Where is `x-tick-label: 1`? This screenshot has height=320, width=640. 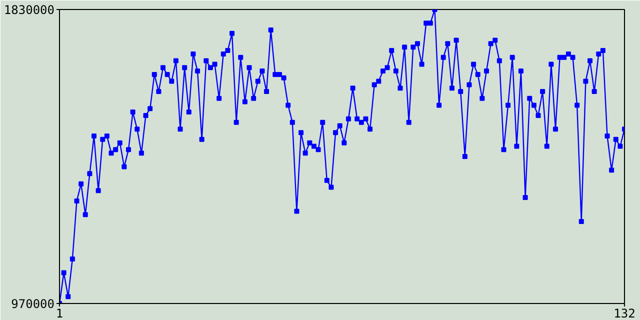
x-tick-label: 1 is located at coordinates (60, 313).